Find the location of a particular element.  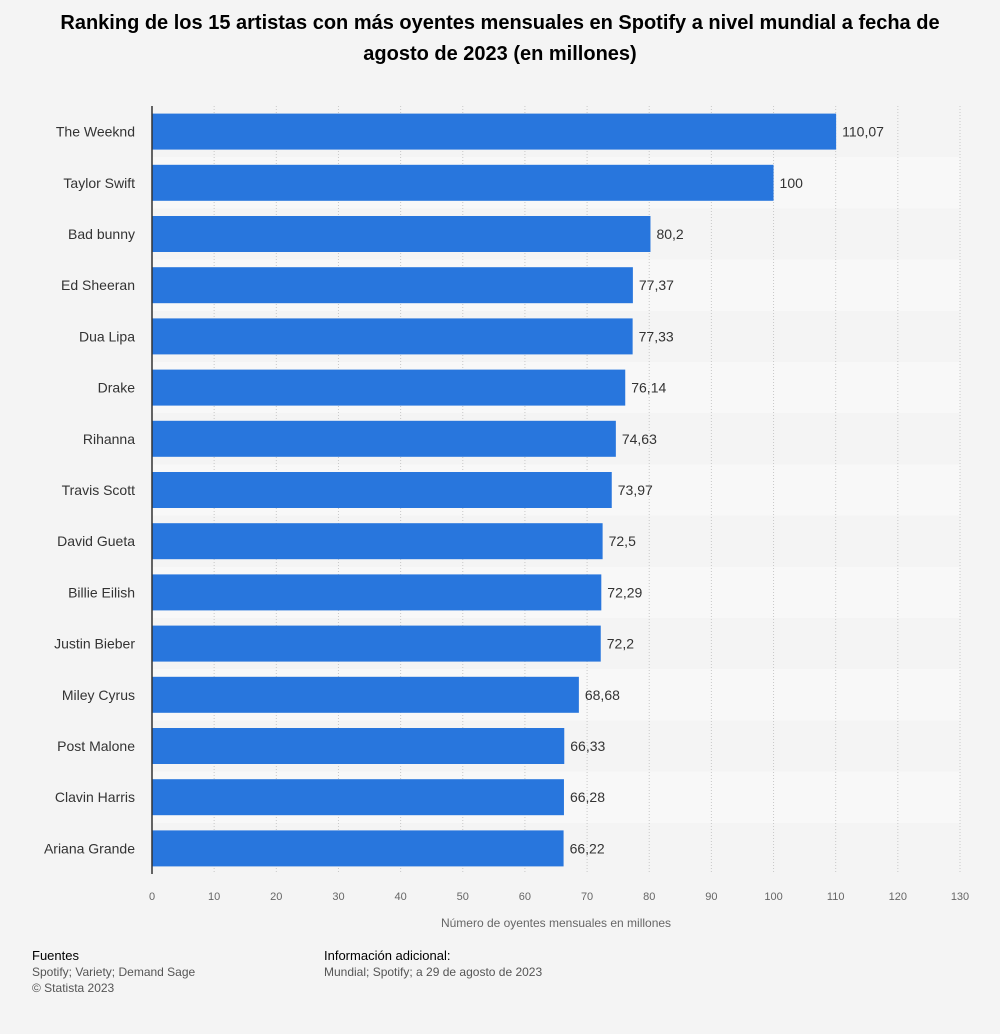

category-label: Bad bunny is located at coordinates (101, 234).